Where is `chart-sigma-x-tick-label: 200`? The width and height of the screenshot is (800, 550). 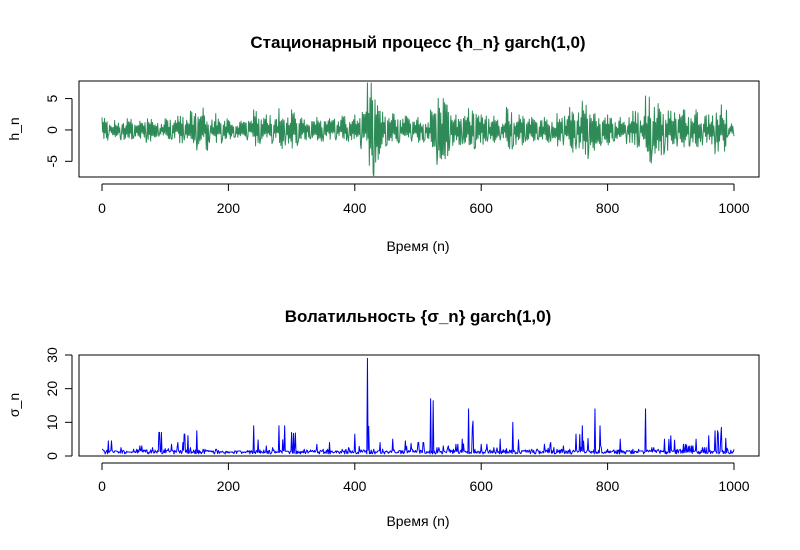
chart-sigma-x-tick-label: 200 is located at coordinates (229, 486).